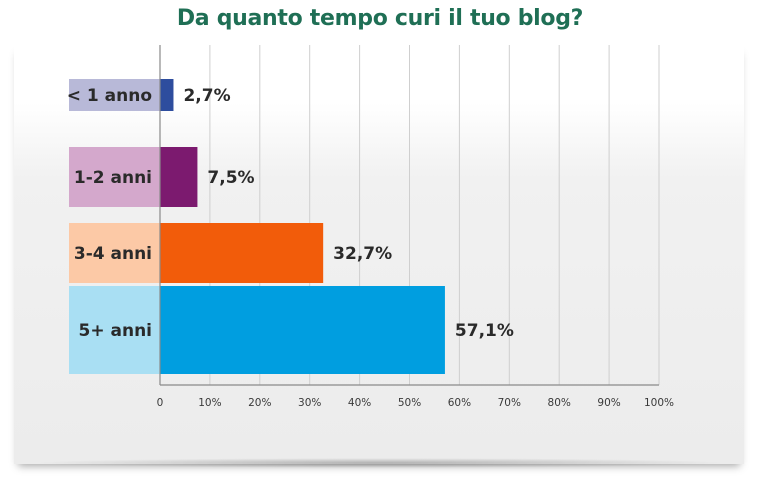 Image resolution: width=760 pixels, height=480 pixels. What do you see at coordinates (230, 178) in the screenshot?
I see `bar-value-label: 7,5%` at bounding box center [230, 178].